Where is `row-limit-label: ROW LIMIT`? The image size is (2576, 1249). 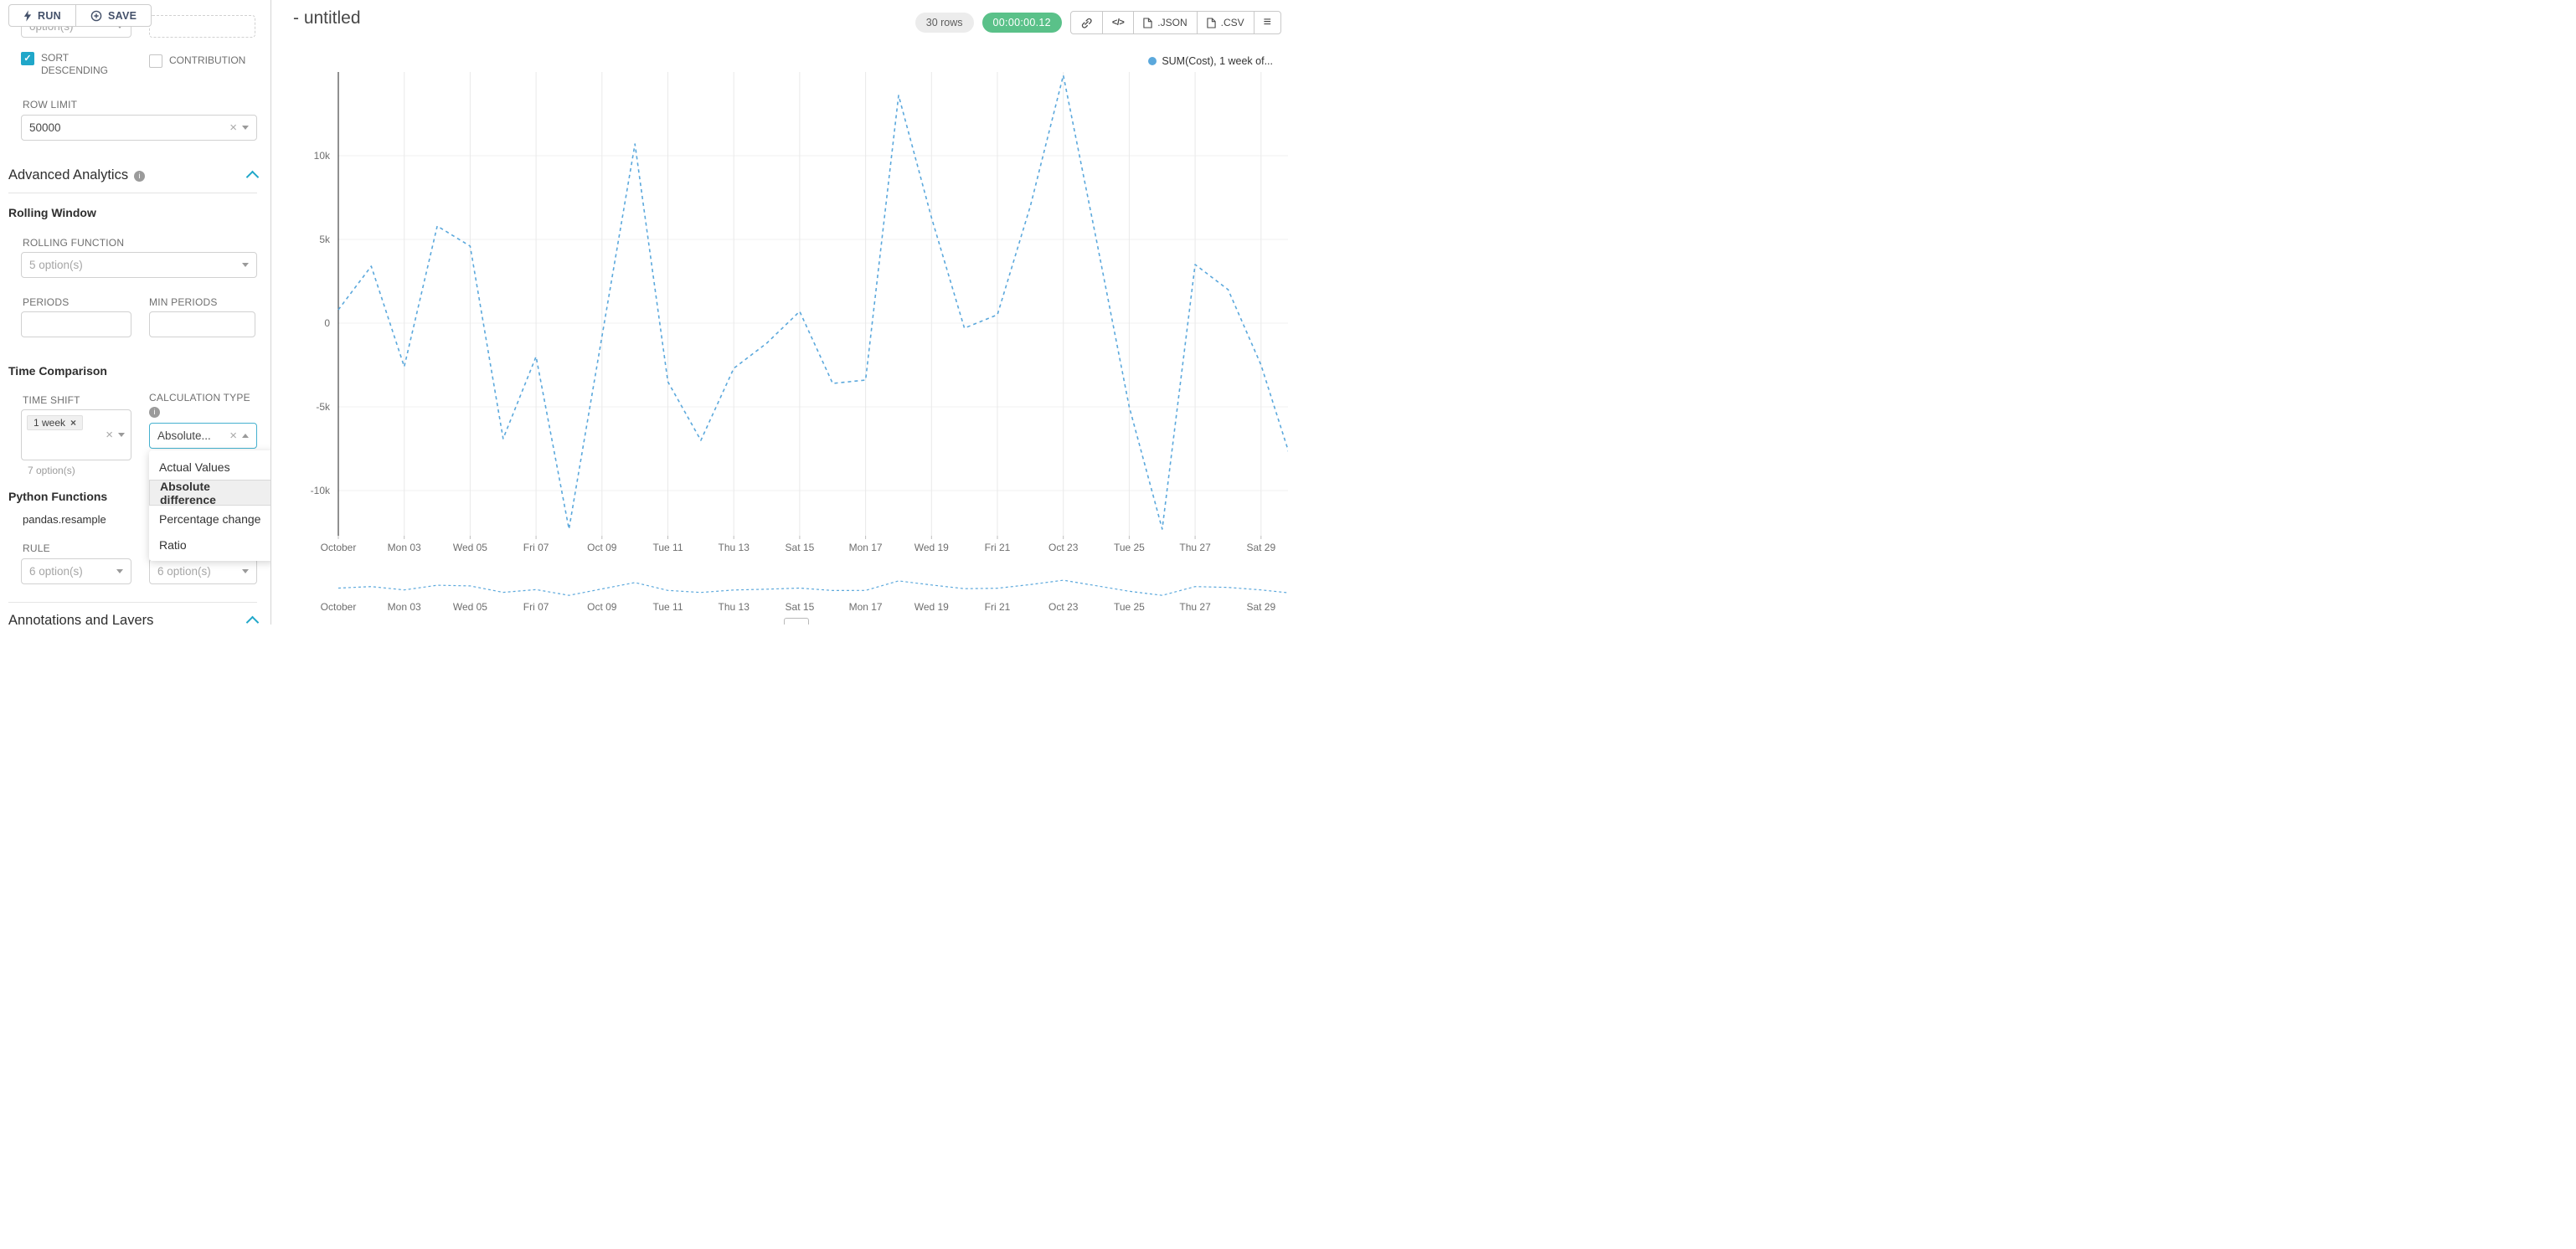
row-limit-label: ROW LIMIT is located at coordinates (50, 105).